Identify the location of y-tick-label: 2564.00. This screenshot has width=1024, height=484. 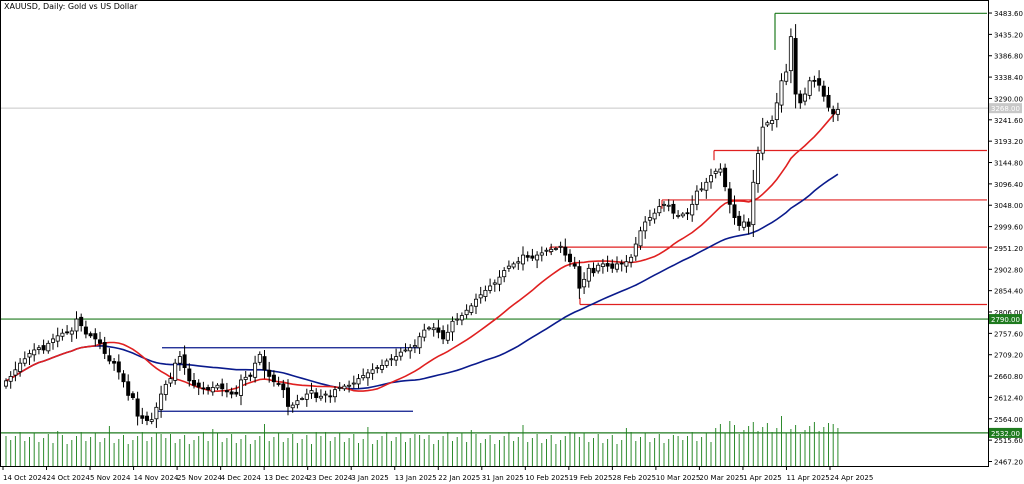
(1008, 420).